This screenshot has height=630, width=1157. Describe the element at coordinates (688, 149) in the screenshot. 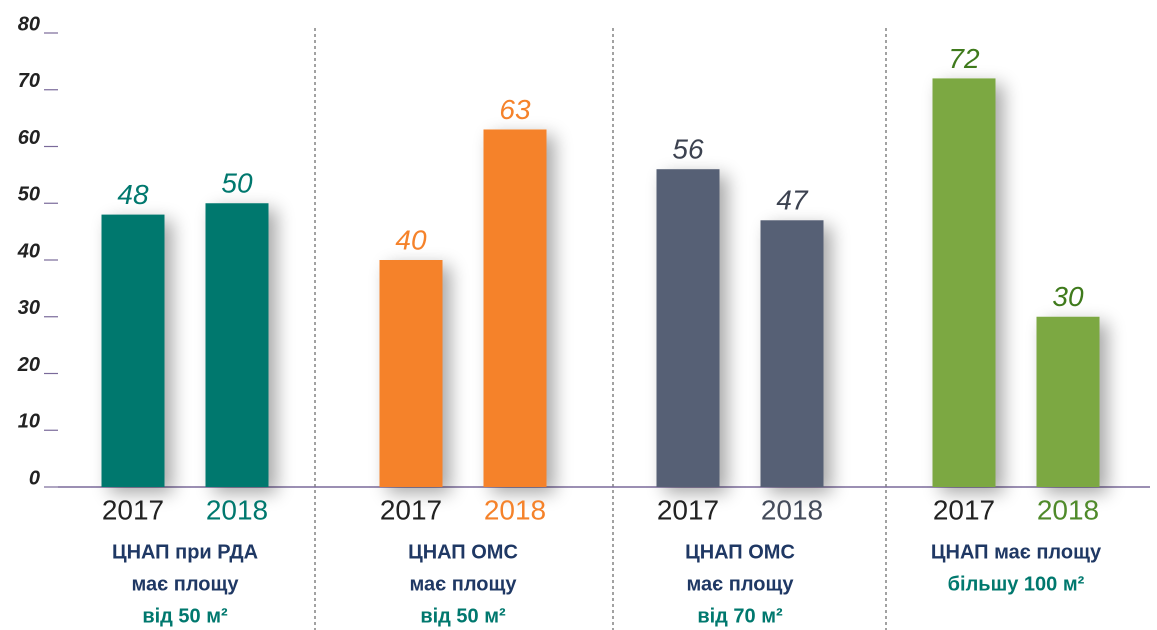

I see `data-label: 56` at that location.